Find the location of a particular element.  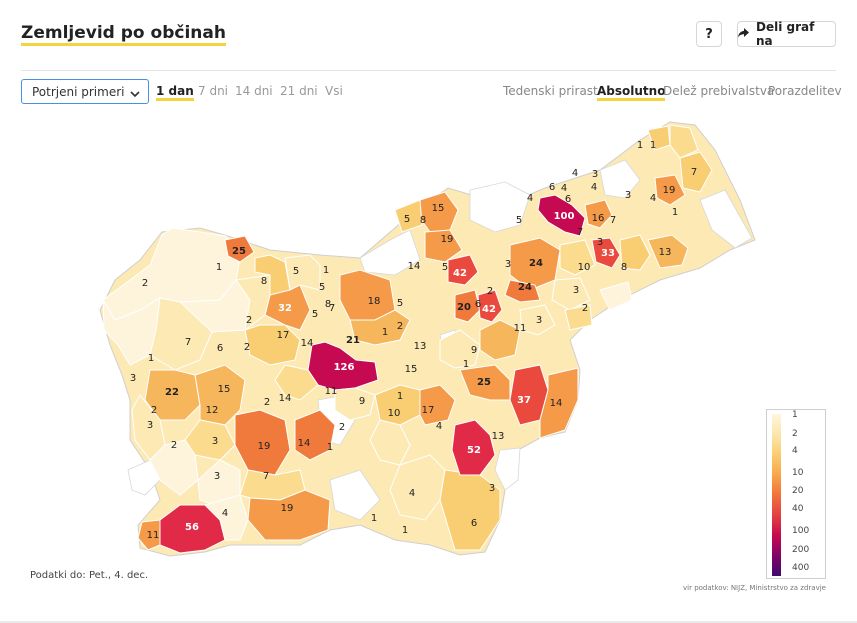

municipality-count-label: 25 is located at coordinates (484, 382).